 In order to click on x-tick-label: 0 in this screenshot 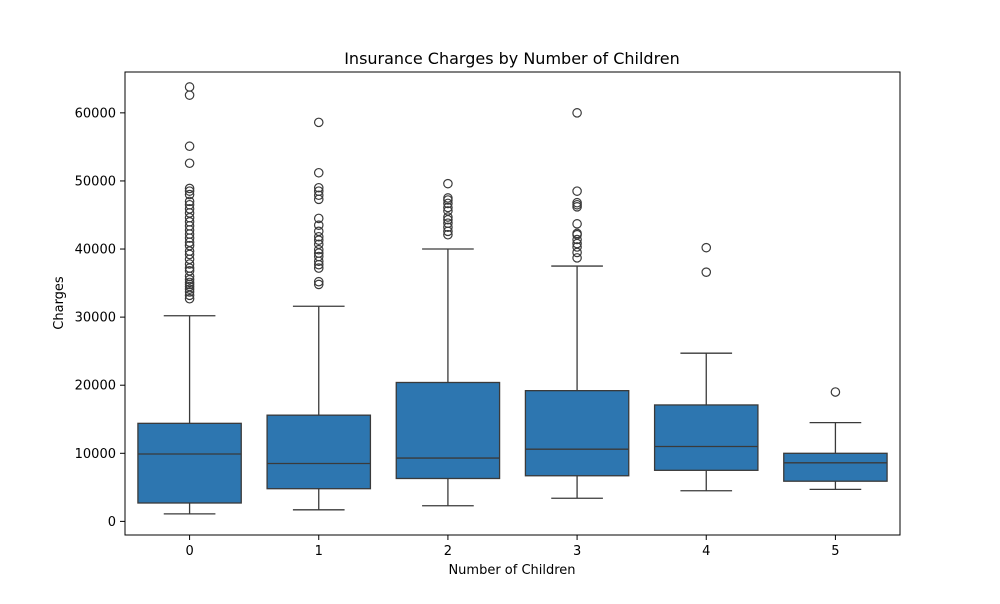, I will do `click(189, 551)`.